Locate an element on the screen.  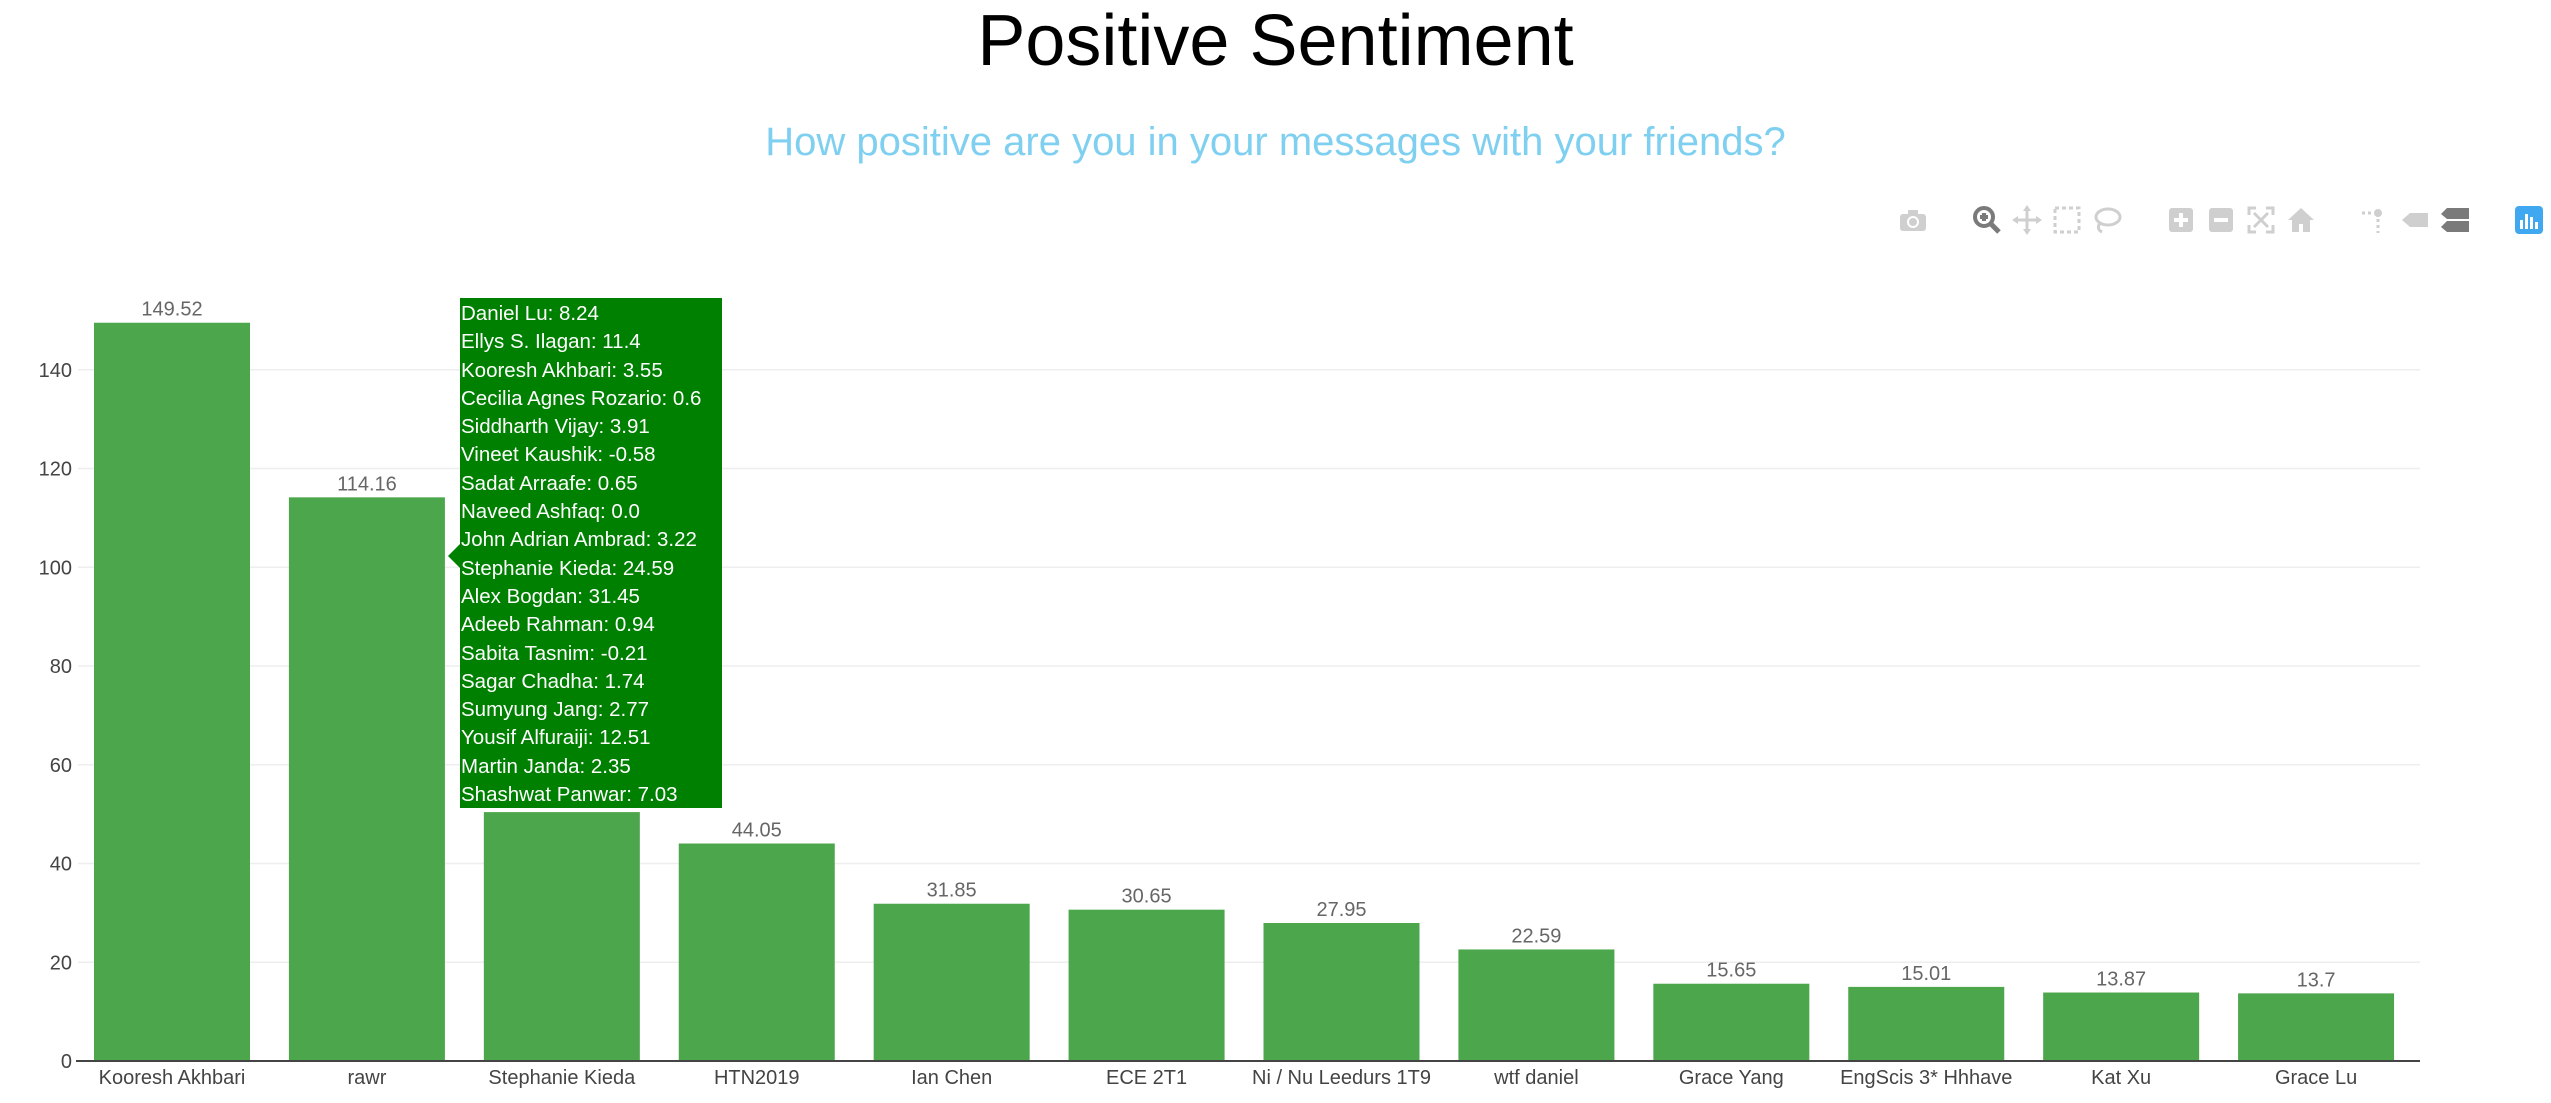
modebar-group-export is located at coordinates (1913, 220).